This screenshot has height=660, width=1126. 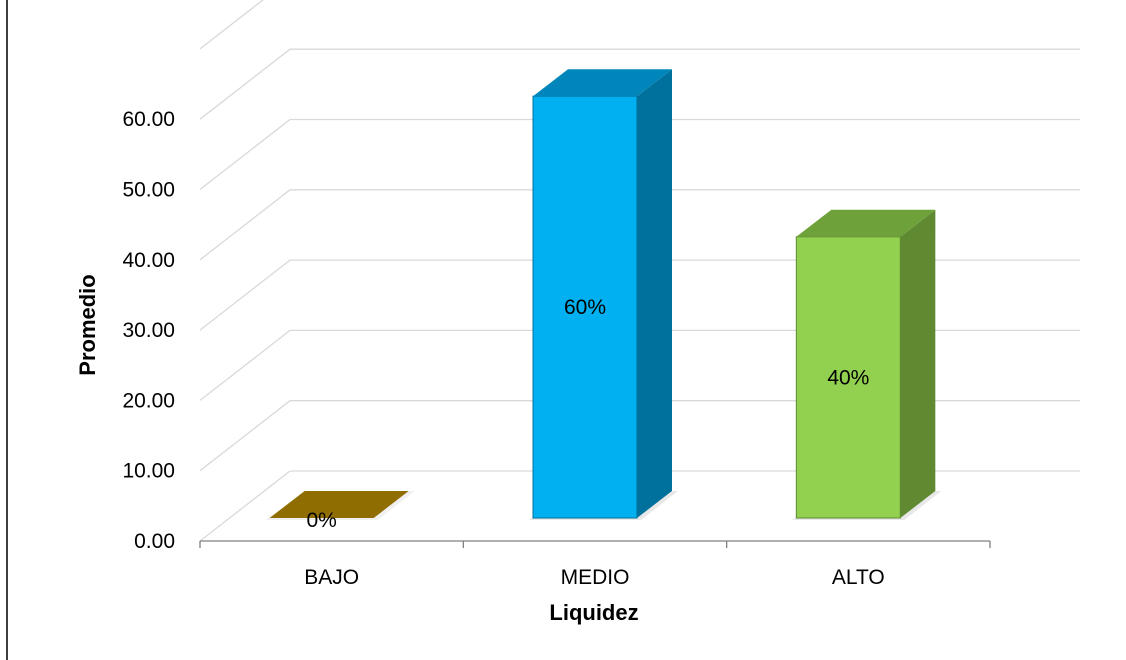 I want to click on data-label: 40%, so click(x=848, y=377).